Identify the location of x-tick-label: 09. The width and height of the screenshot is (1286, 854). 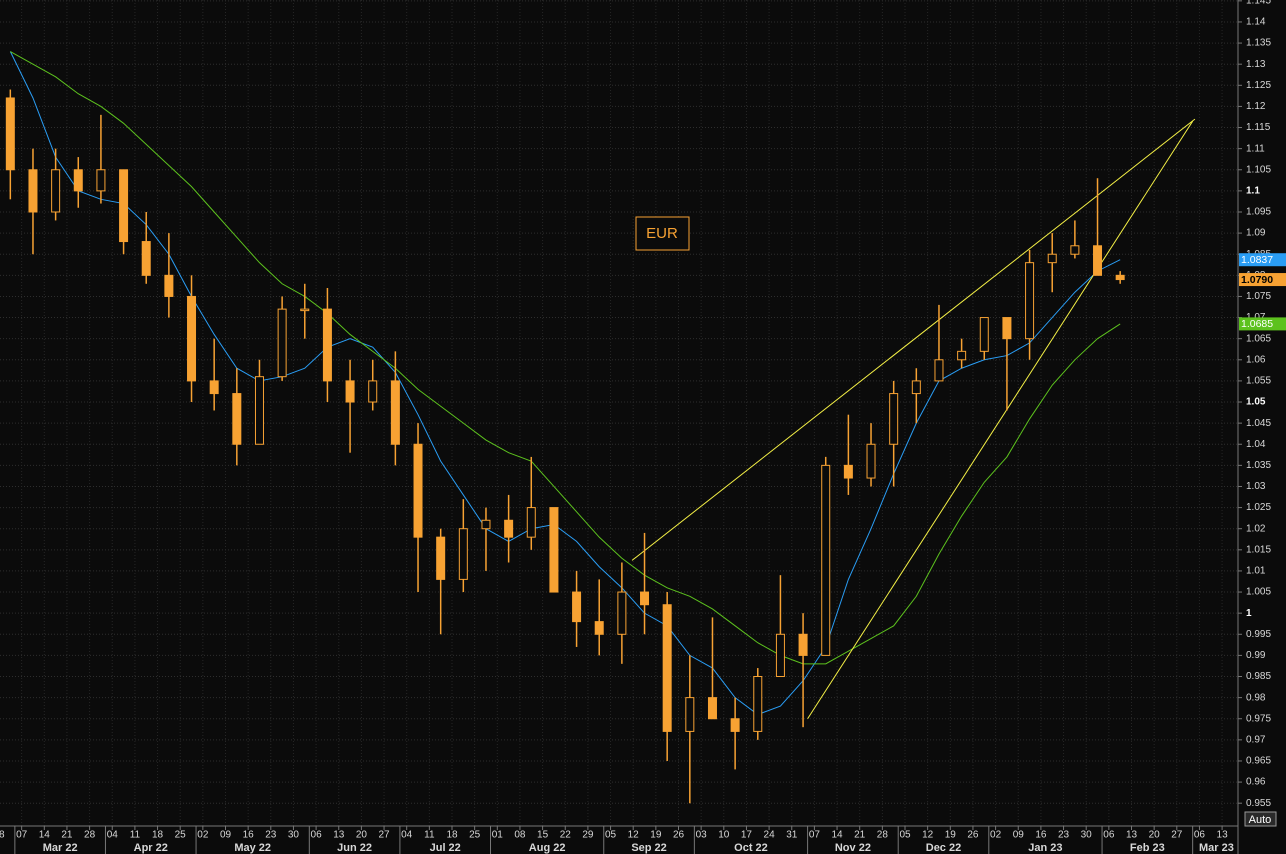
(226, 835).